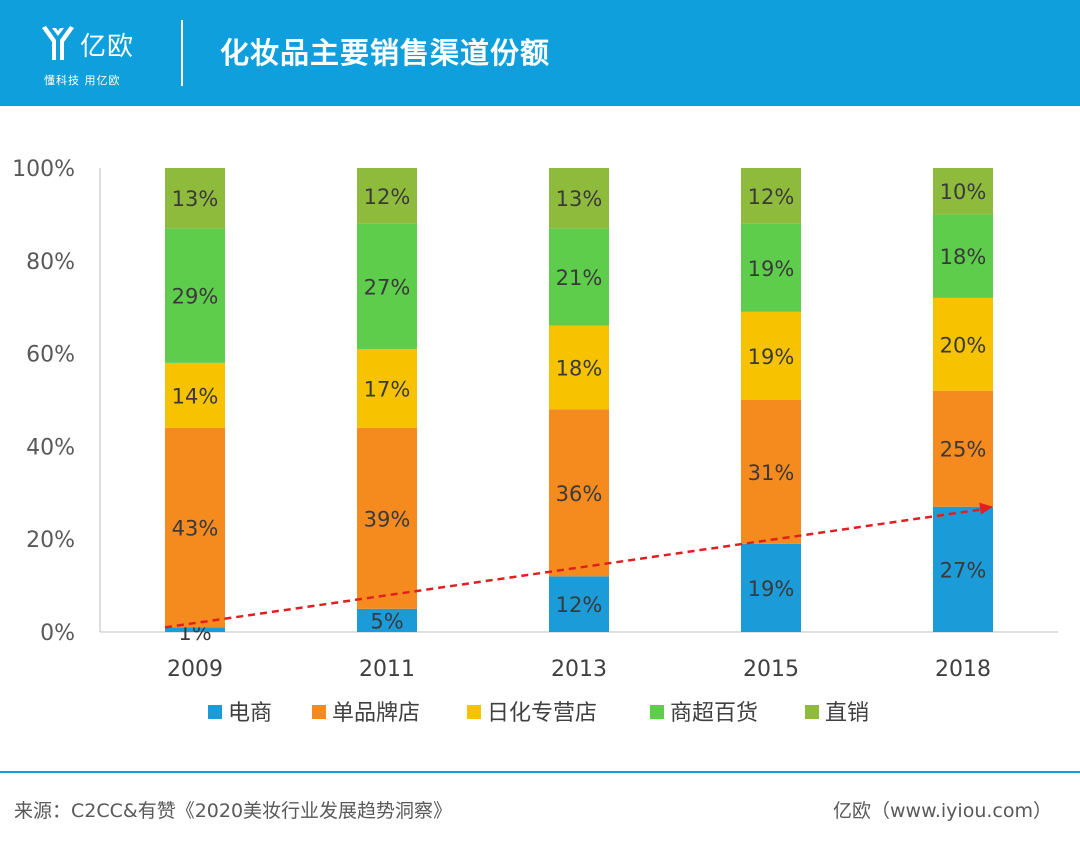 Image resolution: width=1080 pixels, height=843 pixels. What do you see at coordinates (82, 80) in the screenshot?
I see `logo-tagline: 懂科技 用亿欧` at bounding box center [82, 80].